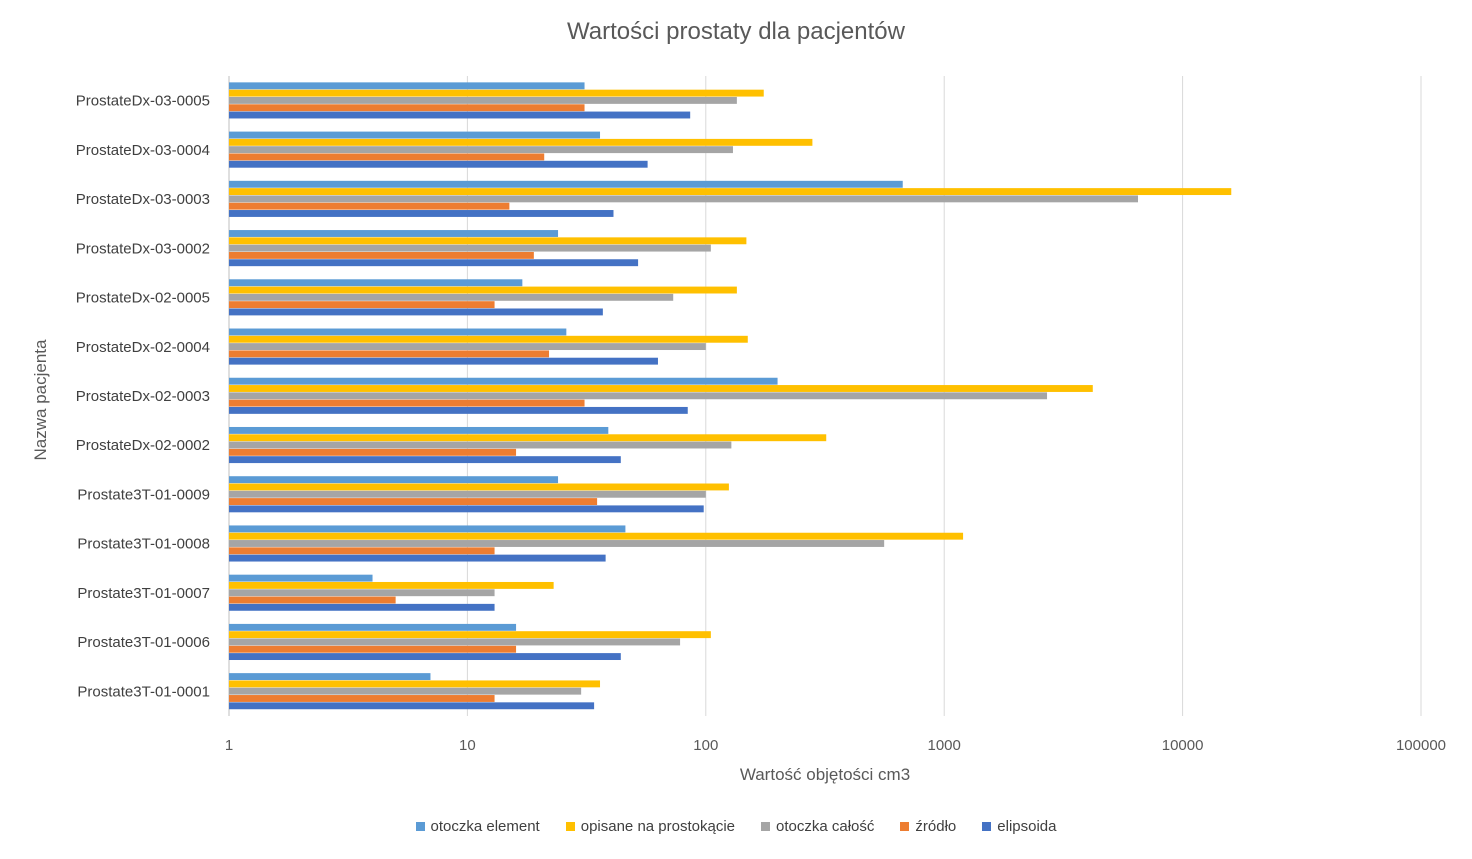 The image size is (1472, 859). Describe the element at coordinates (705, 745) in the screenshot. I see `x-tick-label: 100` at that location.